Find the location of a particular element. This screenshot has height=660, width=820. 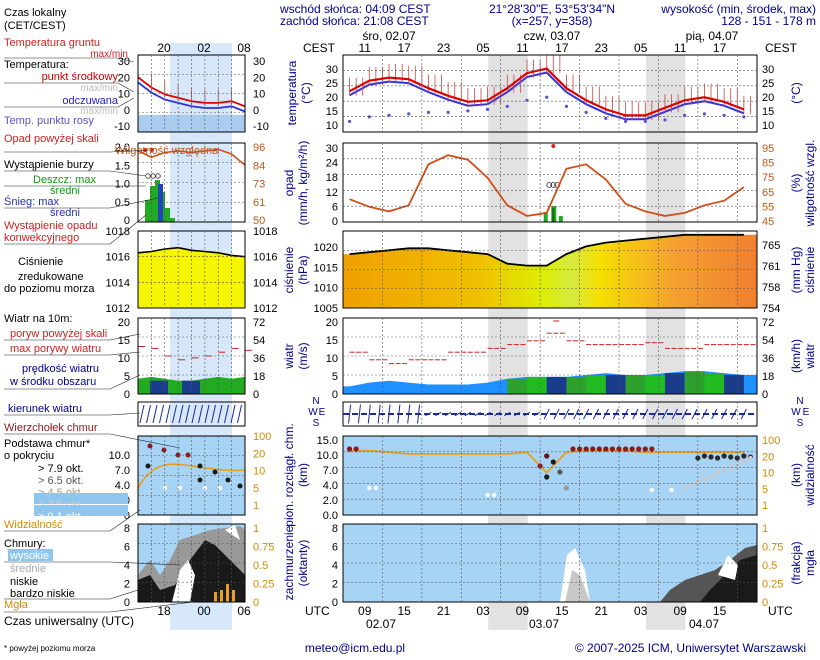

tick-right: -10 is located at coordinates (261, 127).